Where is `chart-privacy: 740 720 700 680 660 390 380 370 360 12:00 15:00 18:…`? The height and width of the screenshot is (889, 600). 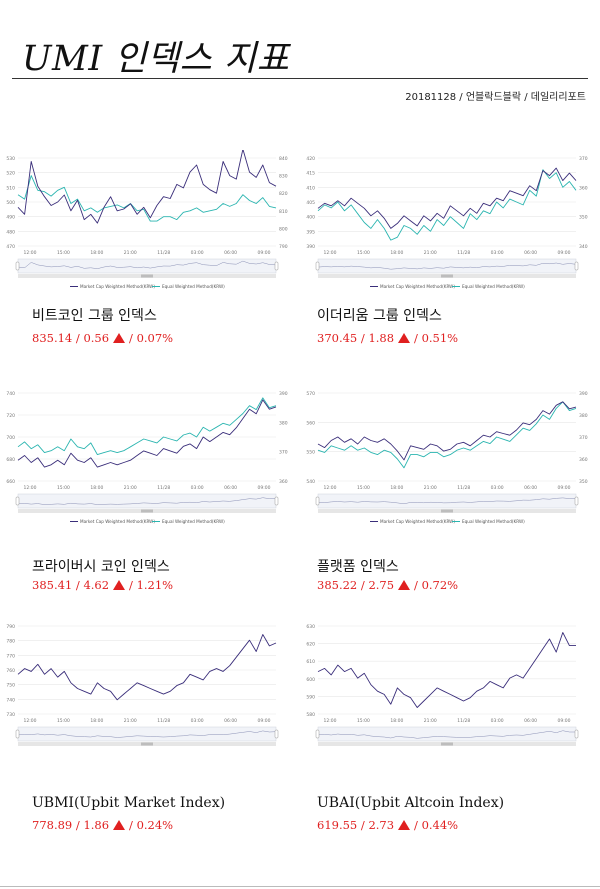 chart-privacy: 740 720 700 680 660 390 380 370 360 12:00 15:00 18:… is located at coordinates (147, 457).